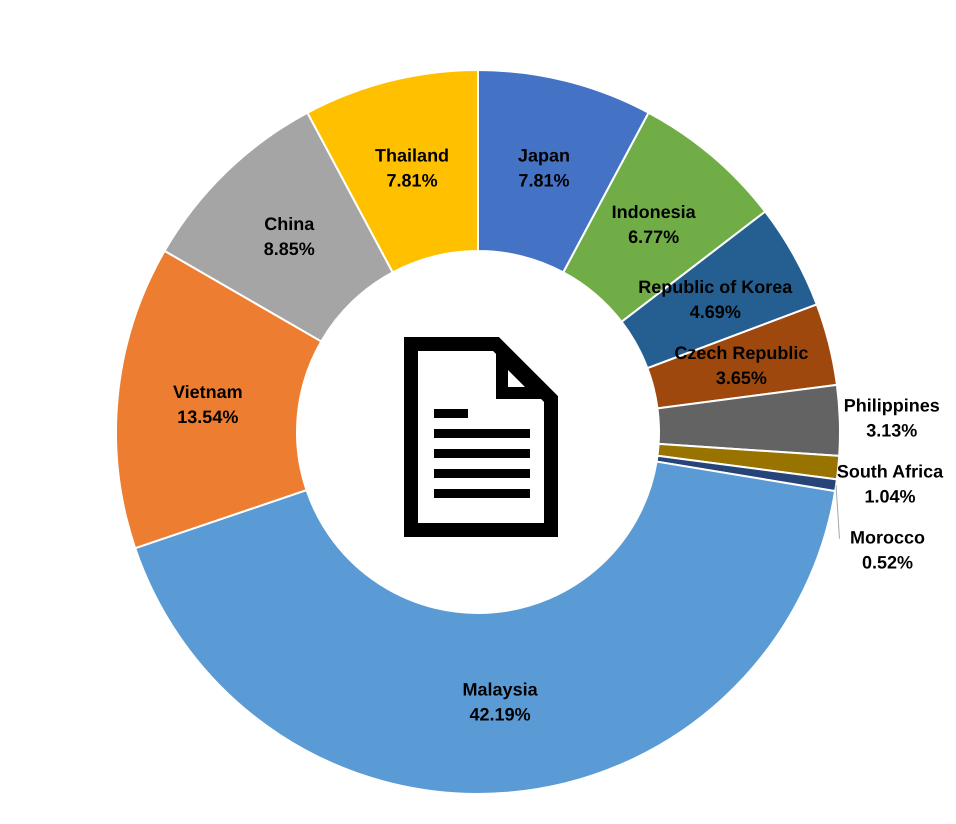  Describe the element at coordinates (500, 690) in the screenshot. I see `slice-label: Malaysia` at that location.